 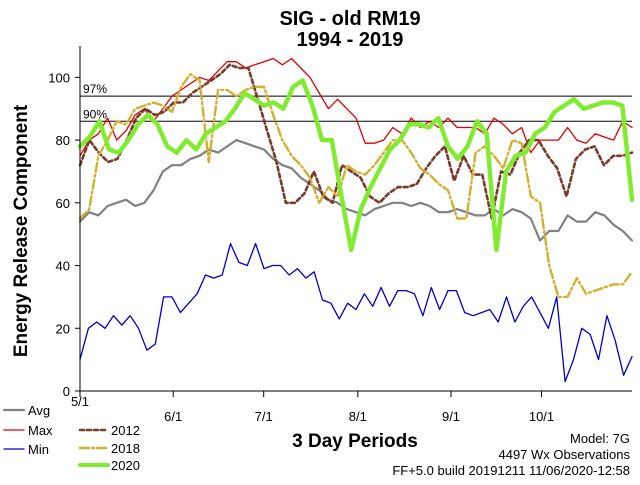 What do you see at coordinates (63, 140) in the screenshot?
I see `y-tick-label: 80` at bounding box center [63, 140].